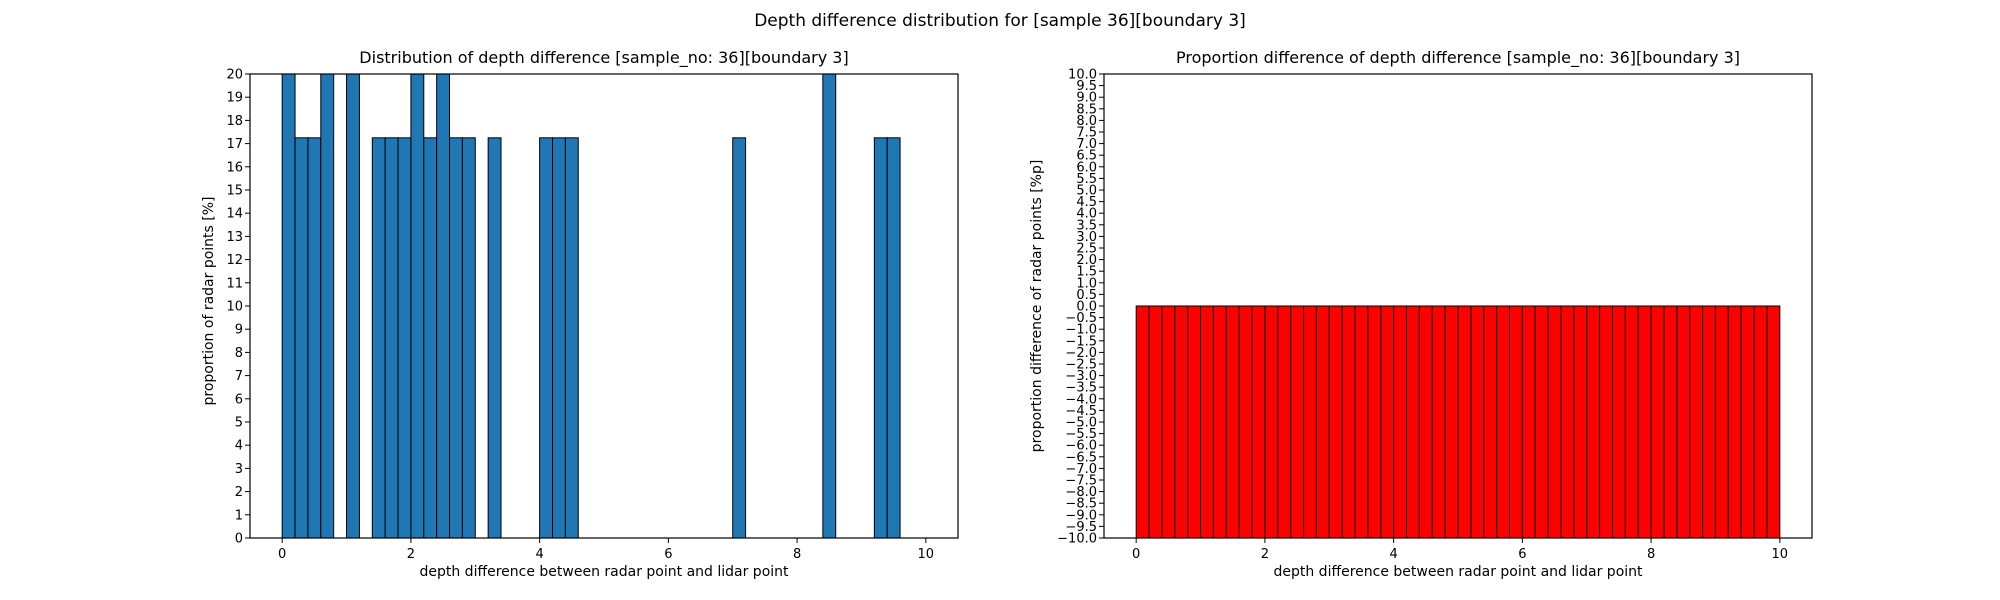 The width and height of the screenshot is (2000, 600). I want to click on y-tick-label: 13, so click(234, 237).